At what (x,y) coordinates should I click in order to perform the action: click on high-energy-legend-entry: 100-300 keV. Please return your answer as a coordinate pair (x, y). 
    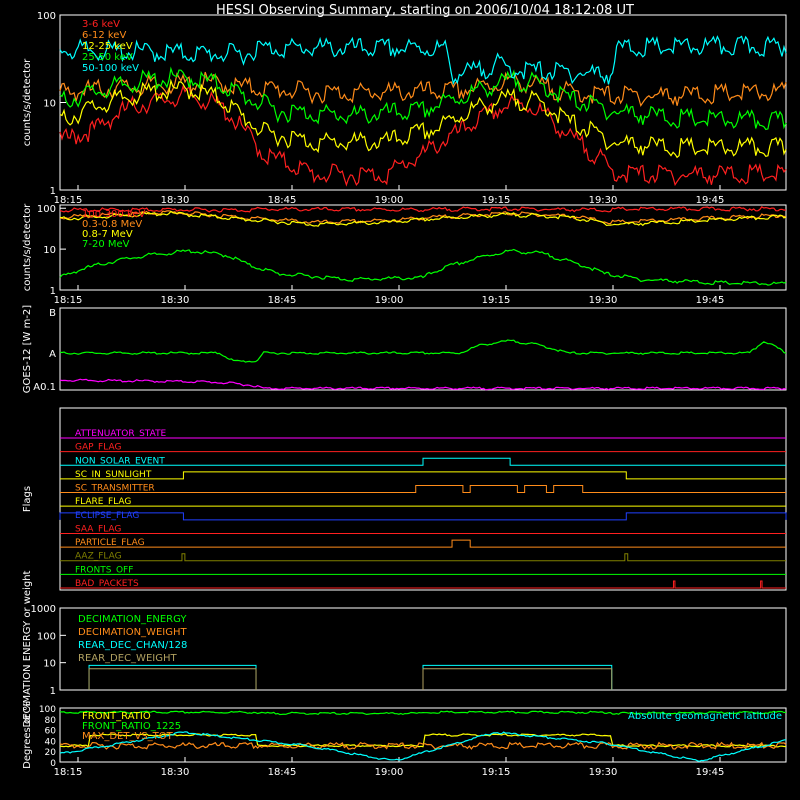
    Looking at the image, I should click on (114, 214).